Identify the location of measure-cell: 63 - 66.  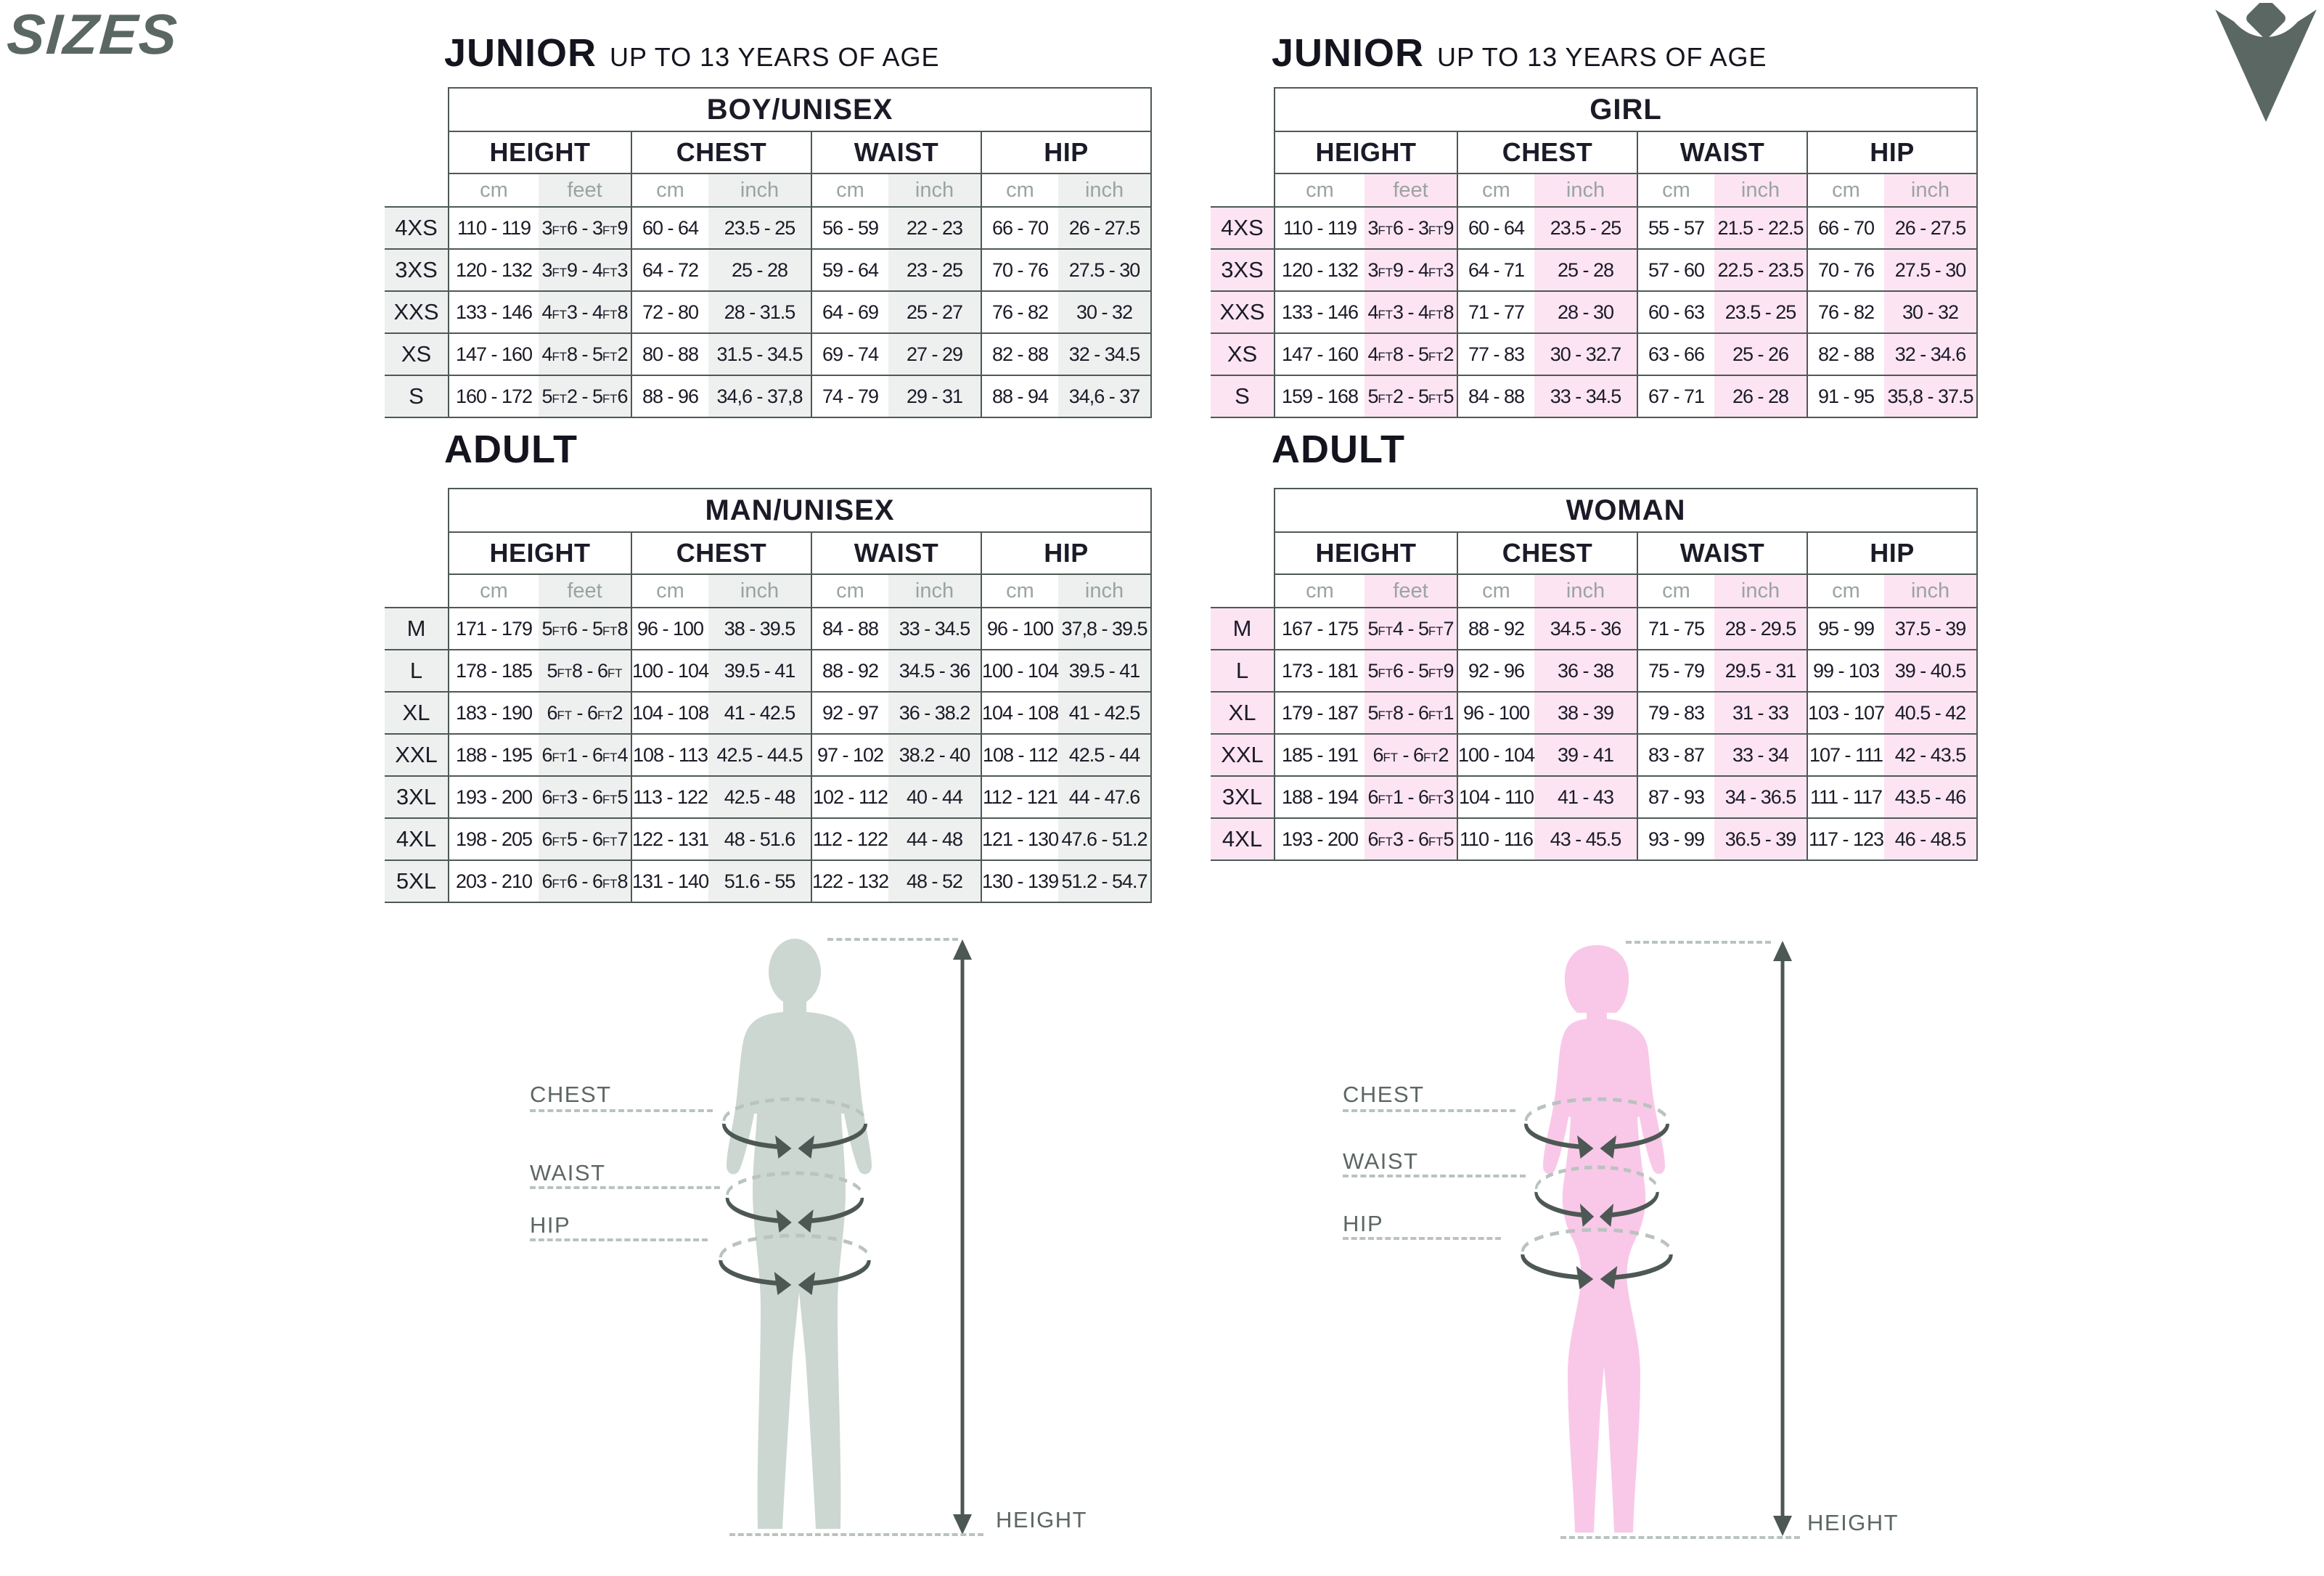
(1675, 354).